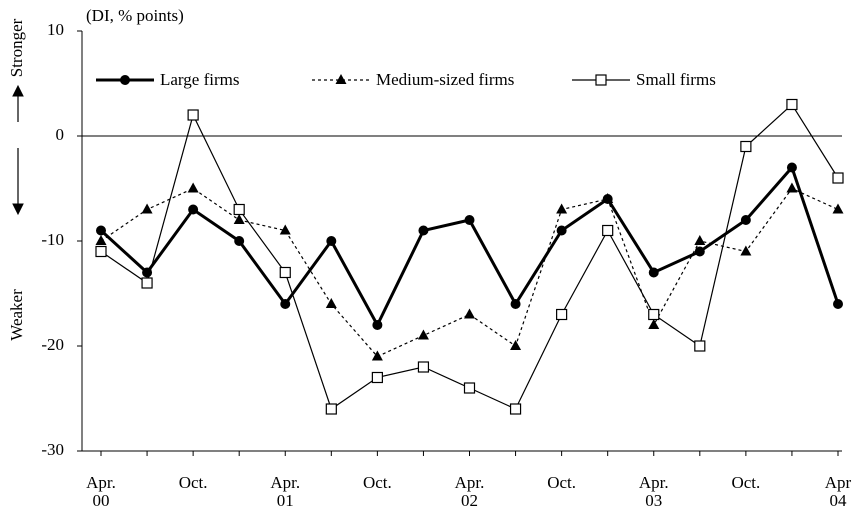 This screenshot has width=854, height=516. What do you see at coordinates (839, 500) in the screenshot?
I see `x-tick-label: 04` at bounding box center [839, 500].